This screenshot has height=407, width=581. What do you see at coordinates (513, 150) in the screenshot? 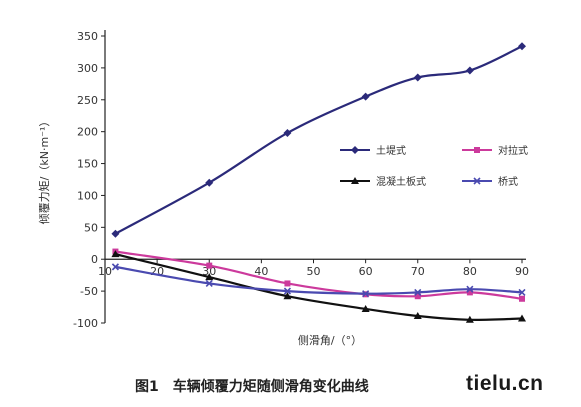
I see `legend-label: 对拉式` at bounding box center [513, 150].